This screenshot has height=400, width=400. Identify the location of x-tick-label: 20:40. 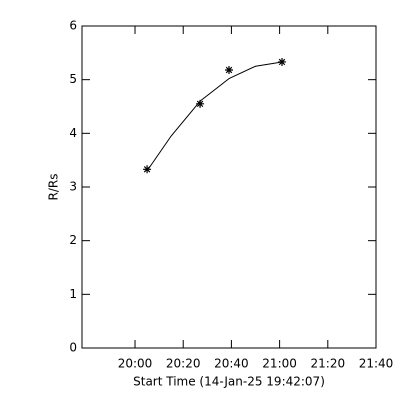
(231, 364).